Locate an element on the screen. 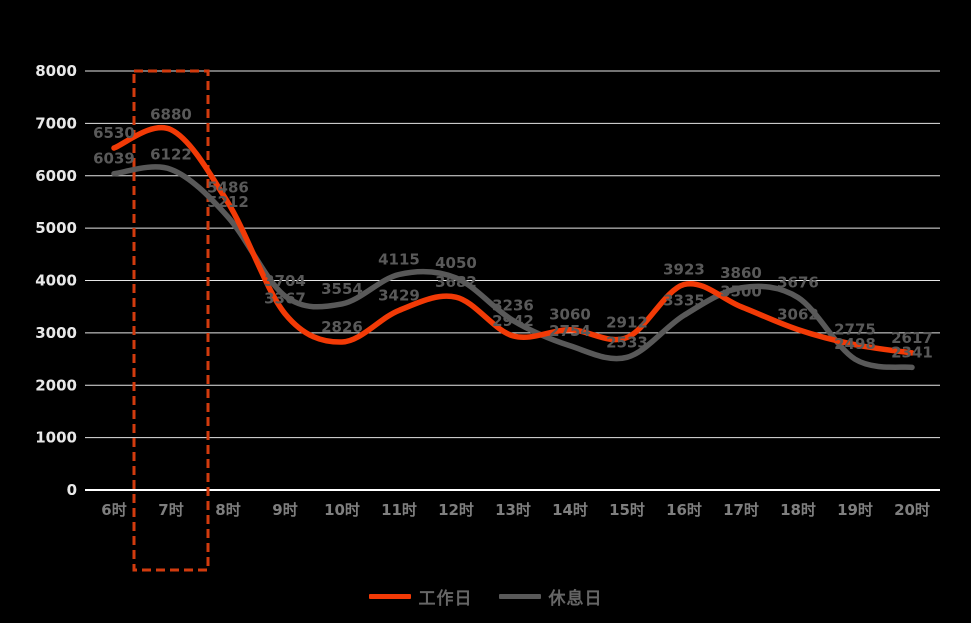 The height and width of the screenshot is (623, 971). x-axis-tick-label: 10时 is located at coordinates (342, 510).